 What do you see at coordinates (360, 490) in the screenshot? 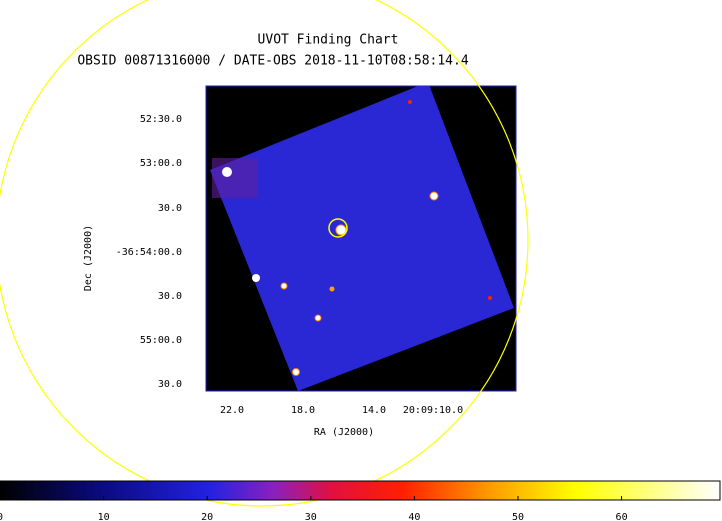
I see `colorbar` at bounding box center [360, 490].